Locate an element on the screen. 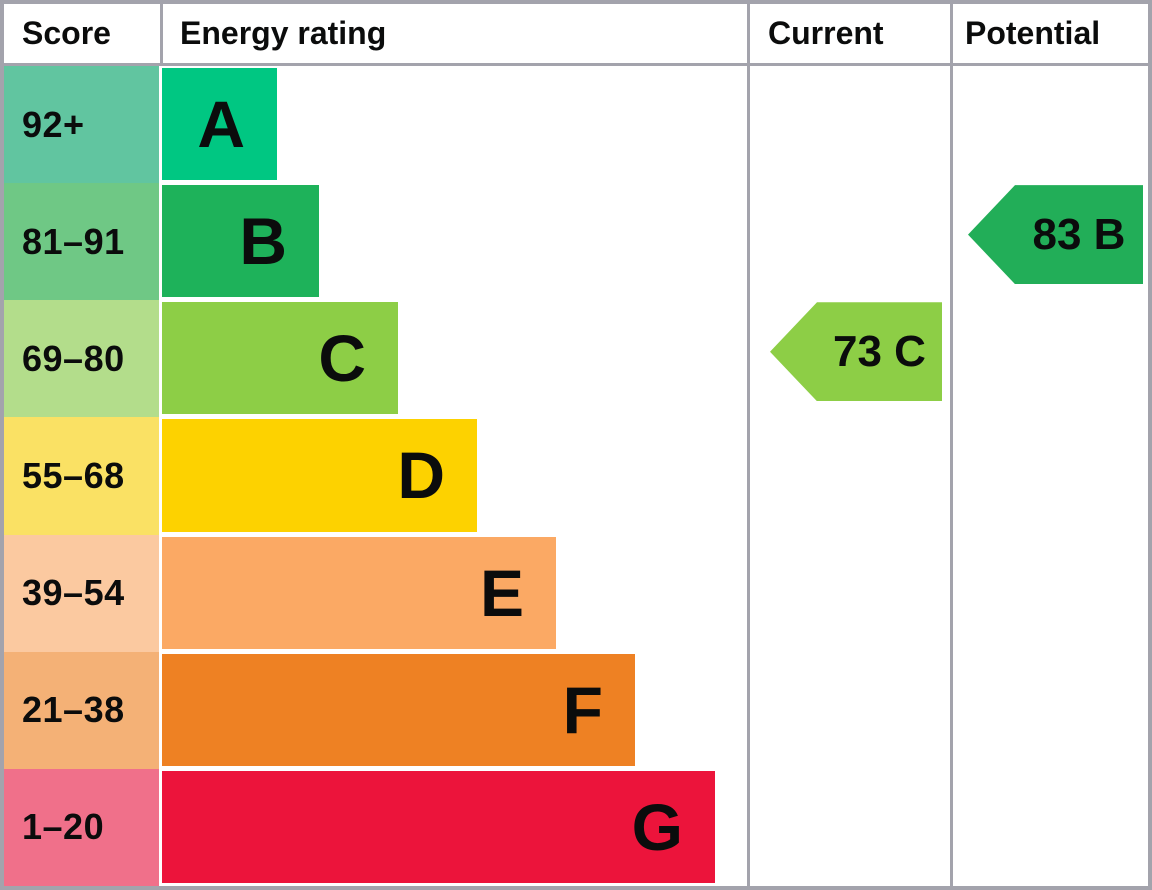  band-row-f: 21–38 F is located at coordinates (576, 710).